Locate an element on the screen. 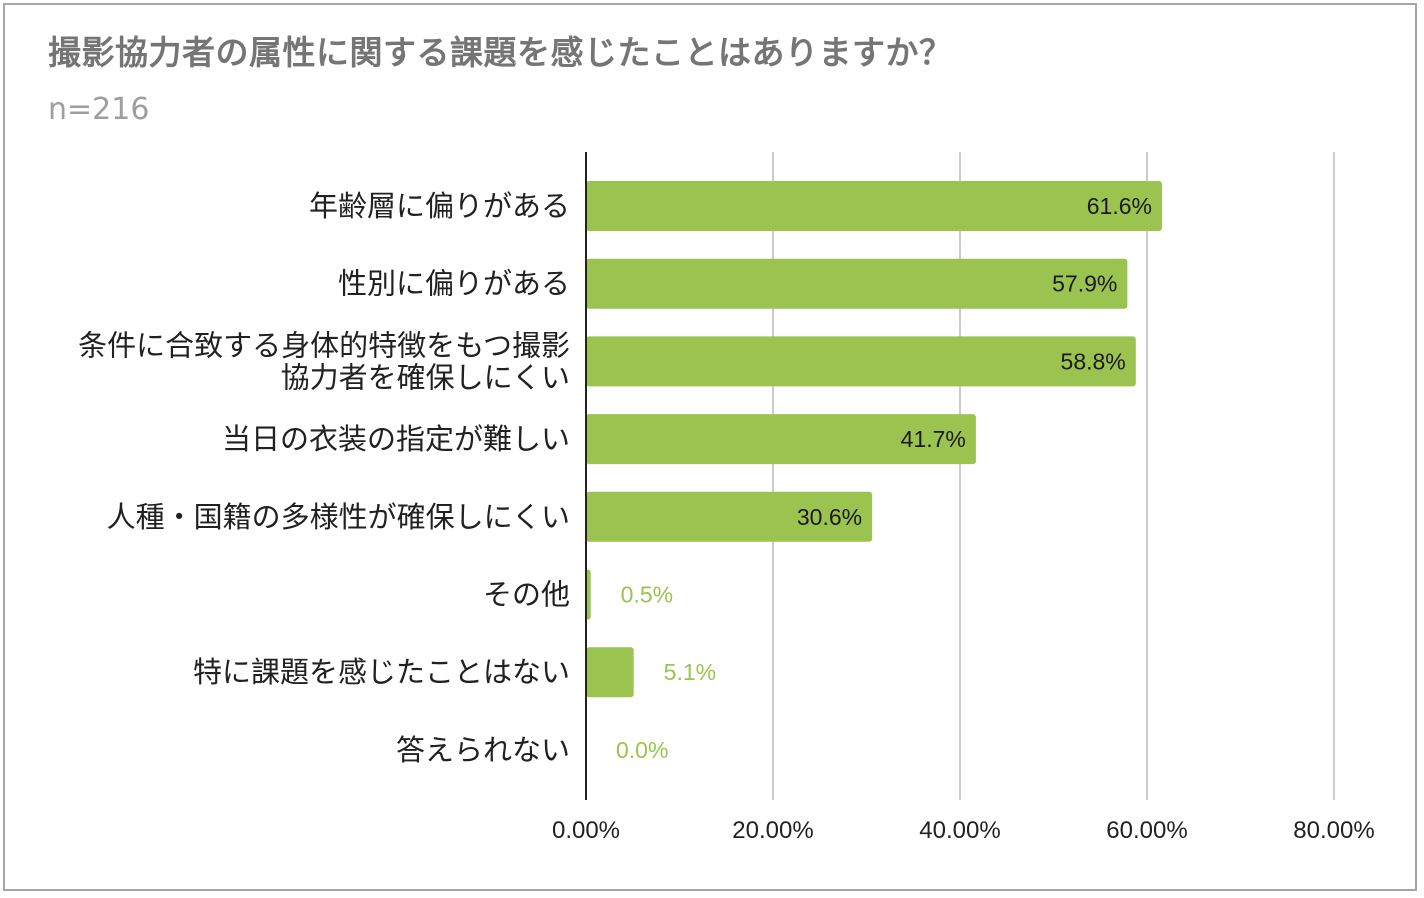  x-tick-label: 20.00% is located at coordinates (772, 830).